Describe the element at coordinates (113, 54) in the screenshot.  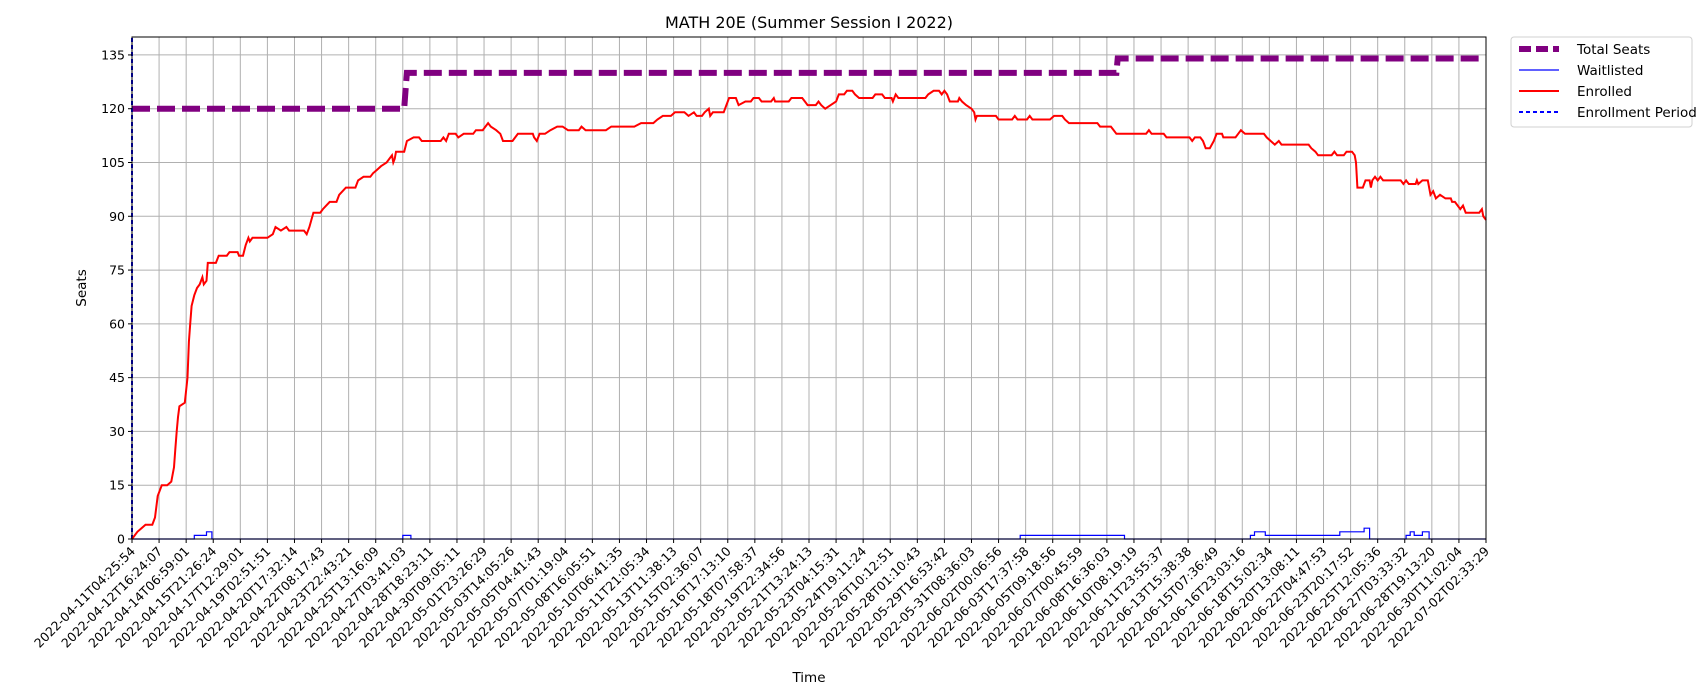
I see `y-tick-label: 135` at that location.